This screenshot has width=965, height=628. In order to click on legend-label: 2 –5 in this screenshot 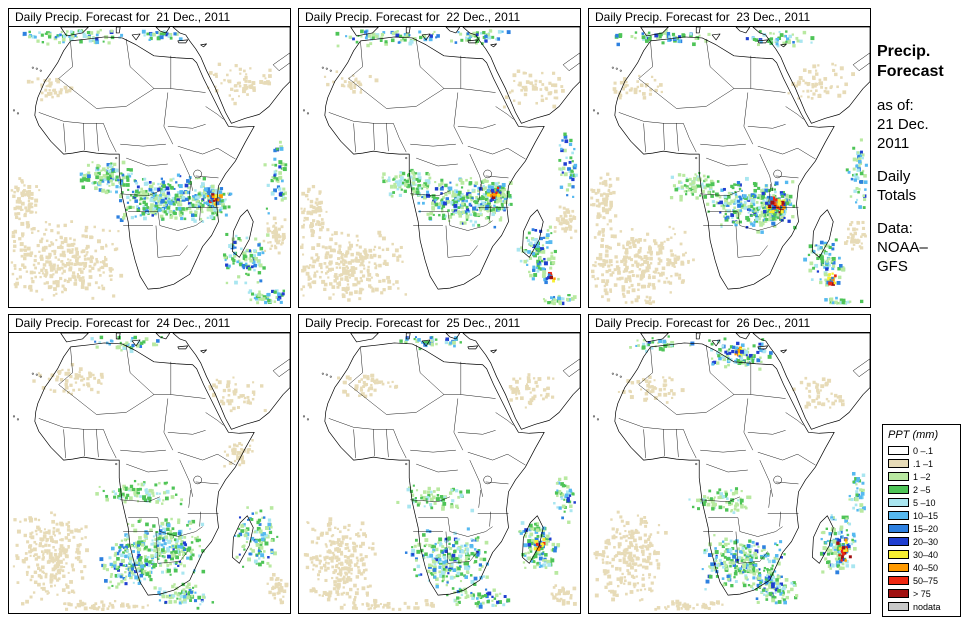, I will do `click(922, 489)`.